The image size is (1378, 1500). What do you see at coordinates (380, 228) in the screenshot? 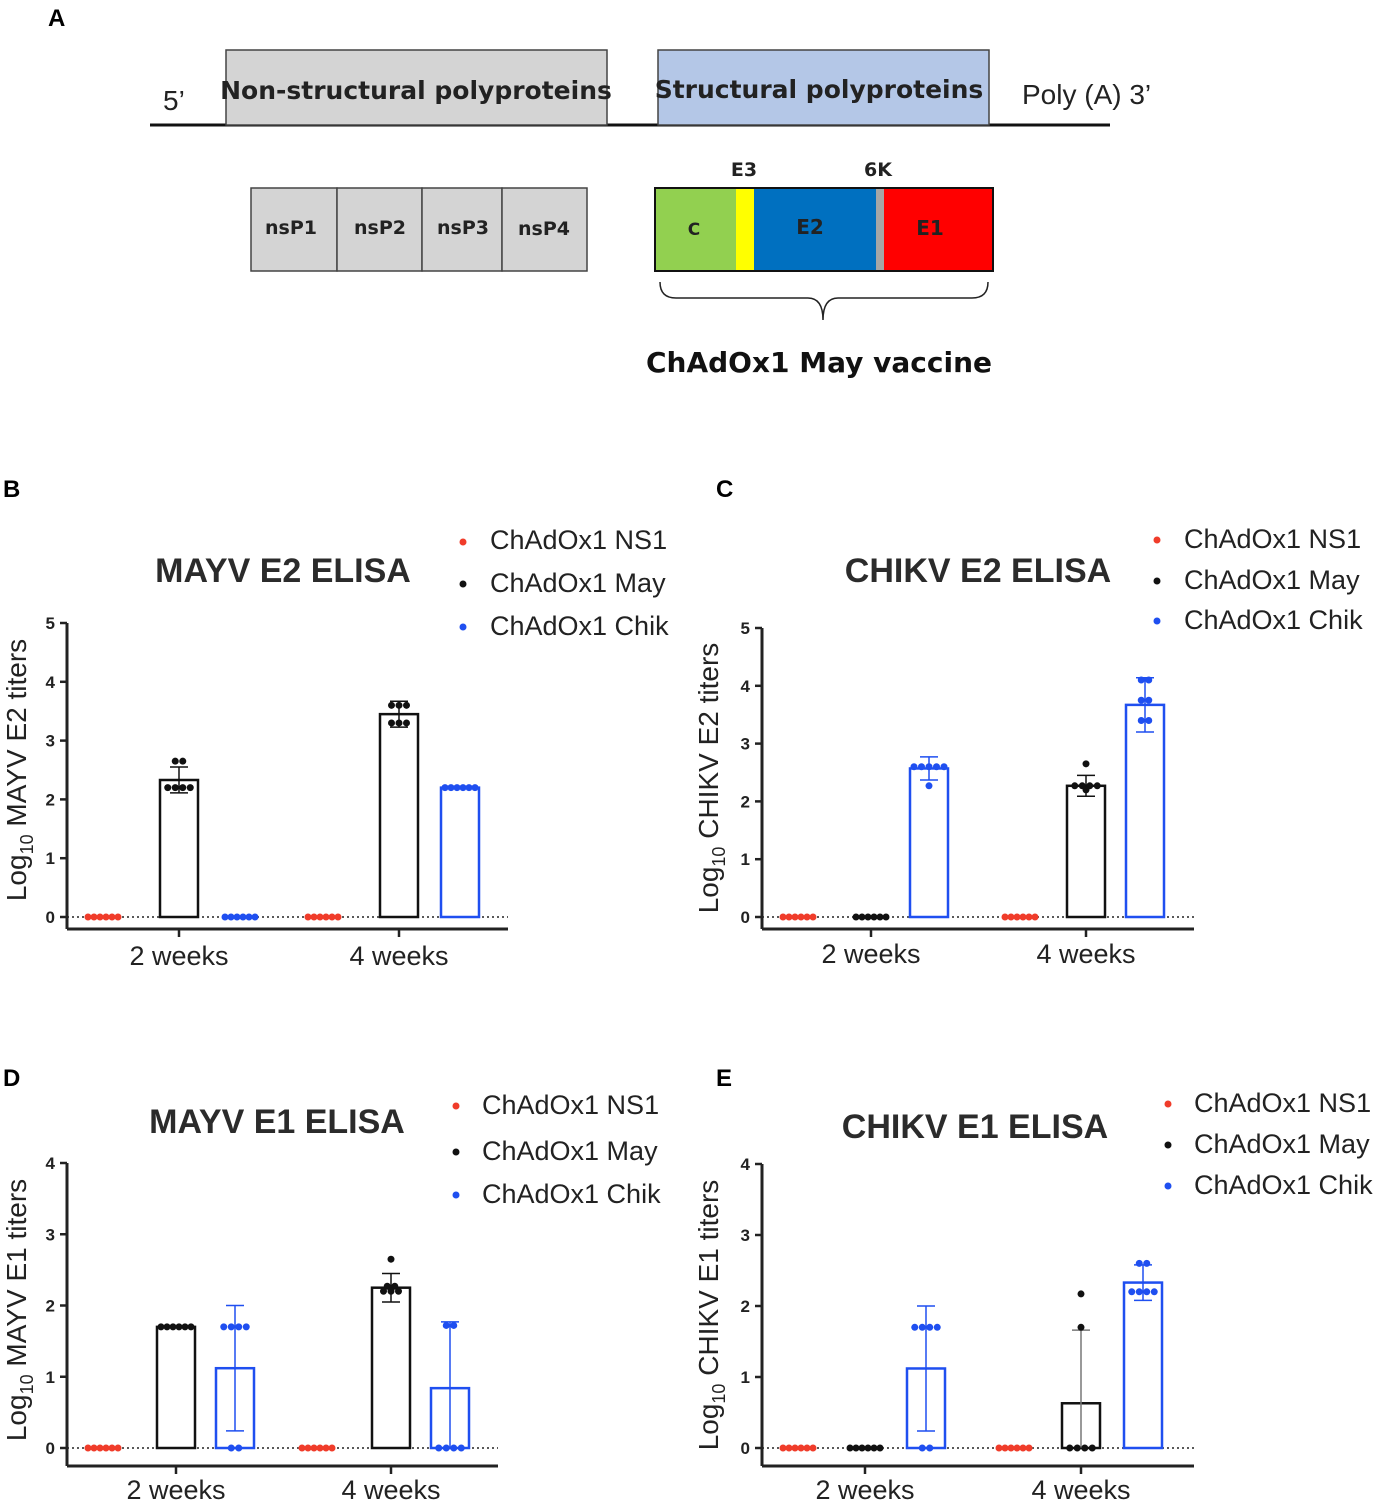
I see `nsp2-label: nsP2` at bounding box center [380, 228].